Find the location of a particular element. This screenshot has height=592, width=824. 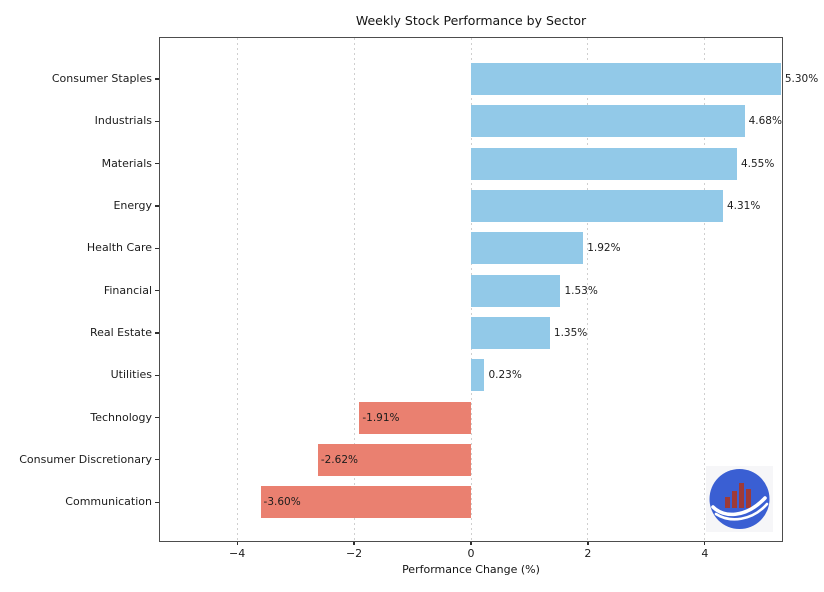

x-tick-label: 2 is located at coordinates (588, 553).